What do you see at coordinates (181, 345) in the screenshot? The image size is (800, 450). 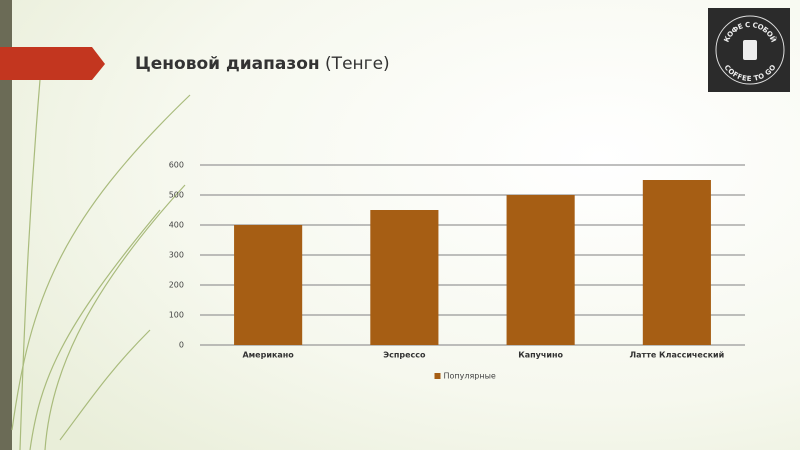 I see `y-tick-label: 0` at bounding box center [181, 345].